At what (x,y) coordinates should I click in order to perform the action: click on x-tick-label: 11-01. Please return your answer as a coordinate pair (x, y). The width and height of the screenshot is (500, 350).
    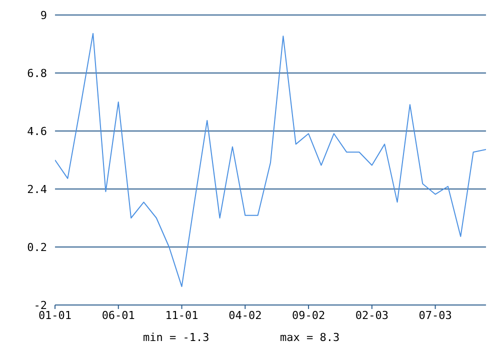
    Looking at the image, I should click on (181, 315).